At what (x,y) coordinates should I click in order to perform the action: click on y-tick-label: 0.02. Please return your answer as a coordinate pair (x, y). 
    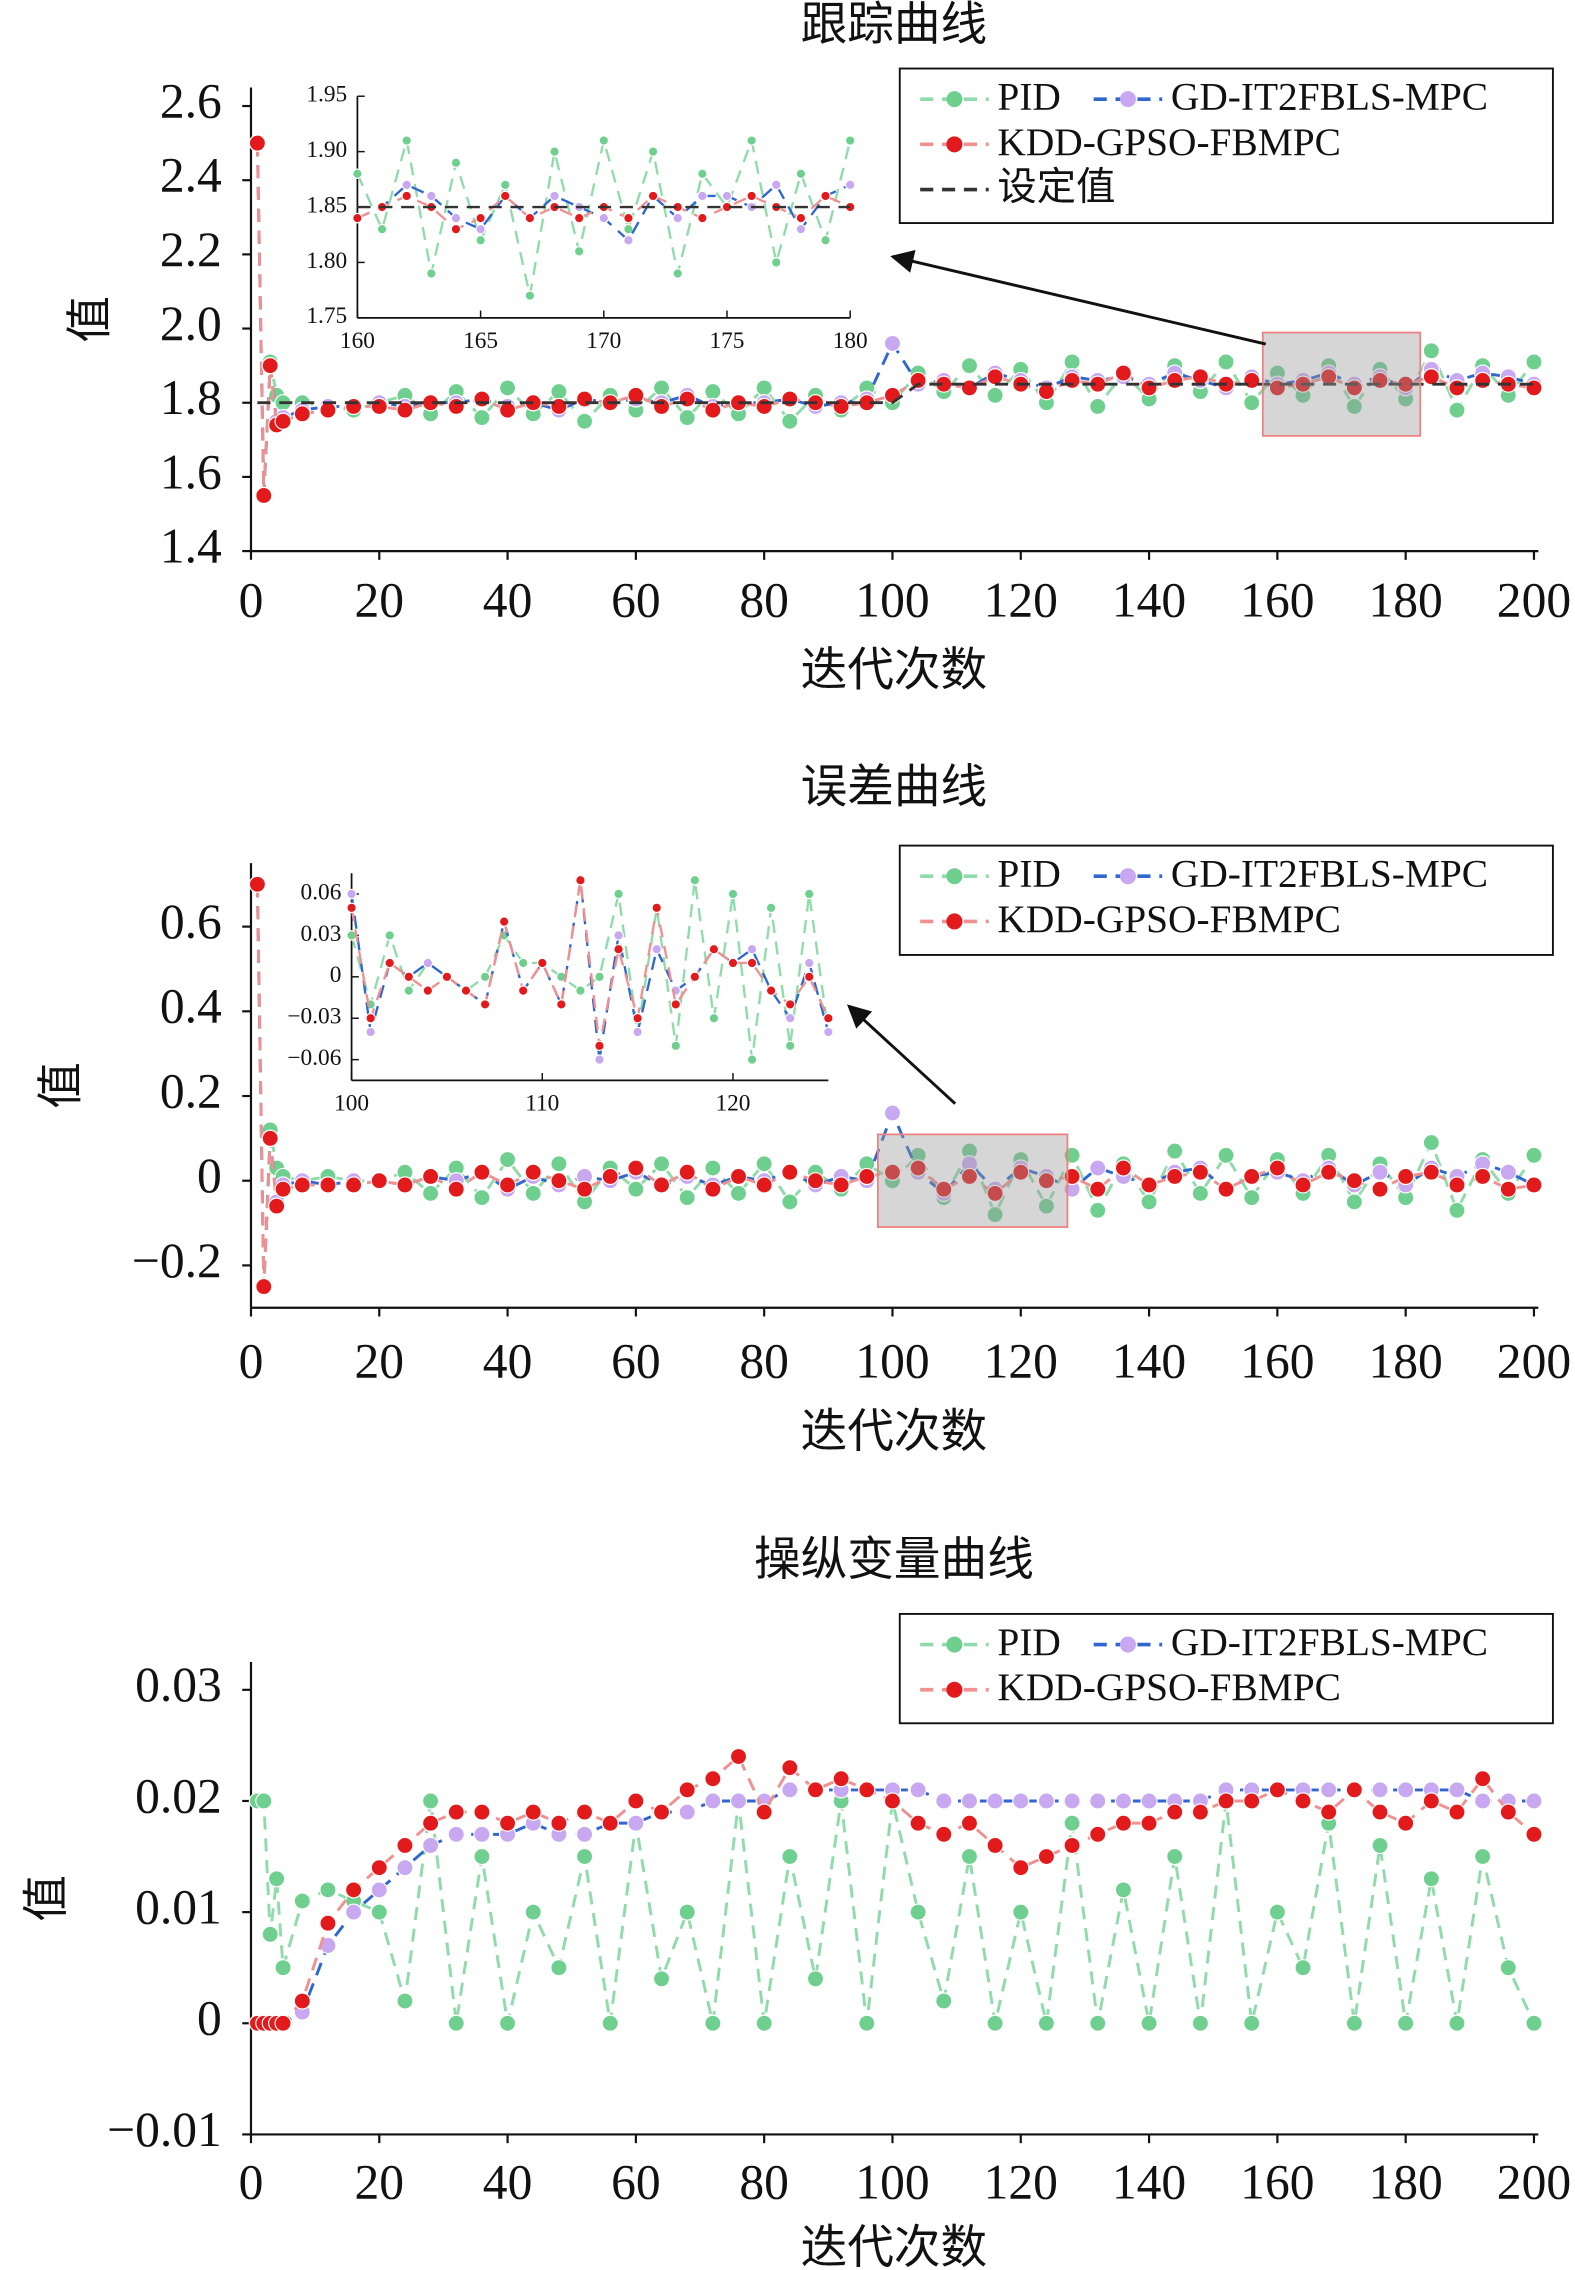
    Looking at the image, I should click on (178, 1795).